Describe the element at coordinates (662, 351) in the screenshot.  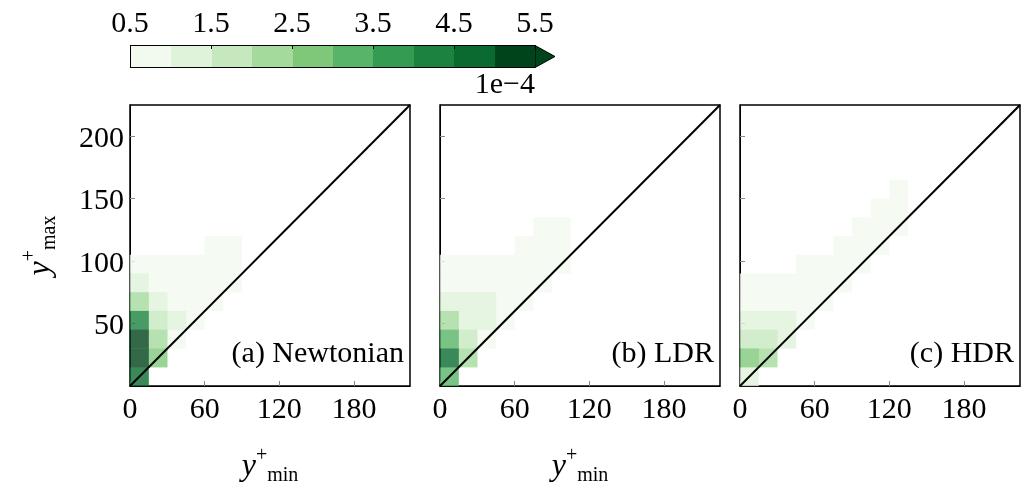
I see `annotation: (b) LDR` at that location.